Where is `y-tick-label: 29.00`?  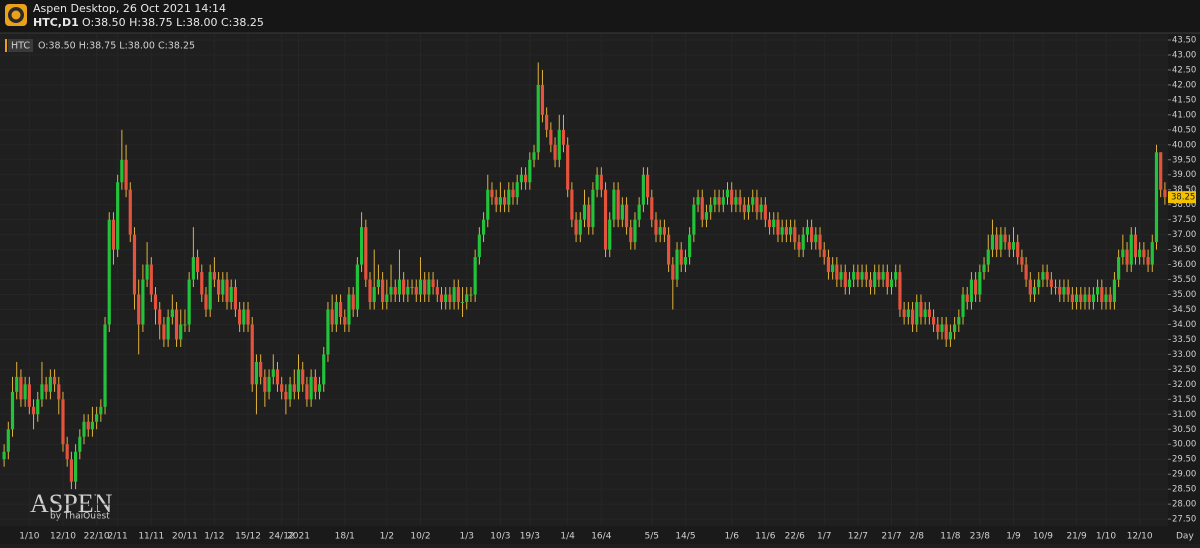 y-tick-label: 29.00 is located at coordinates (1184, 475).